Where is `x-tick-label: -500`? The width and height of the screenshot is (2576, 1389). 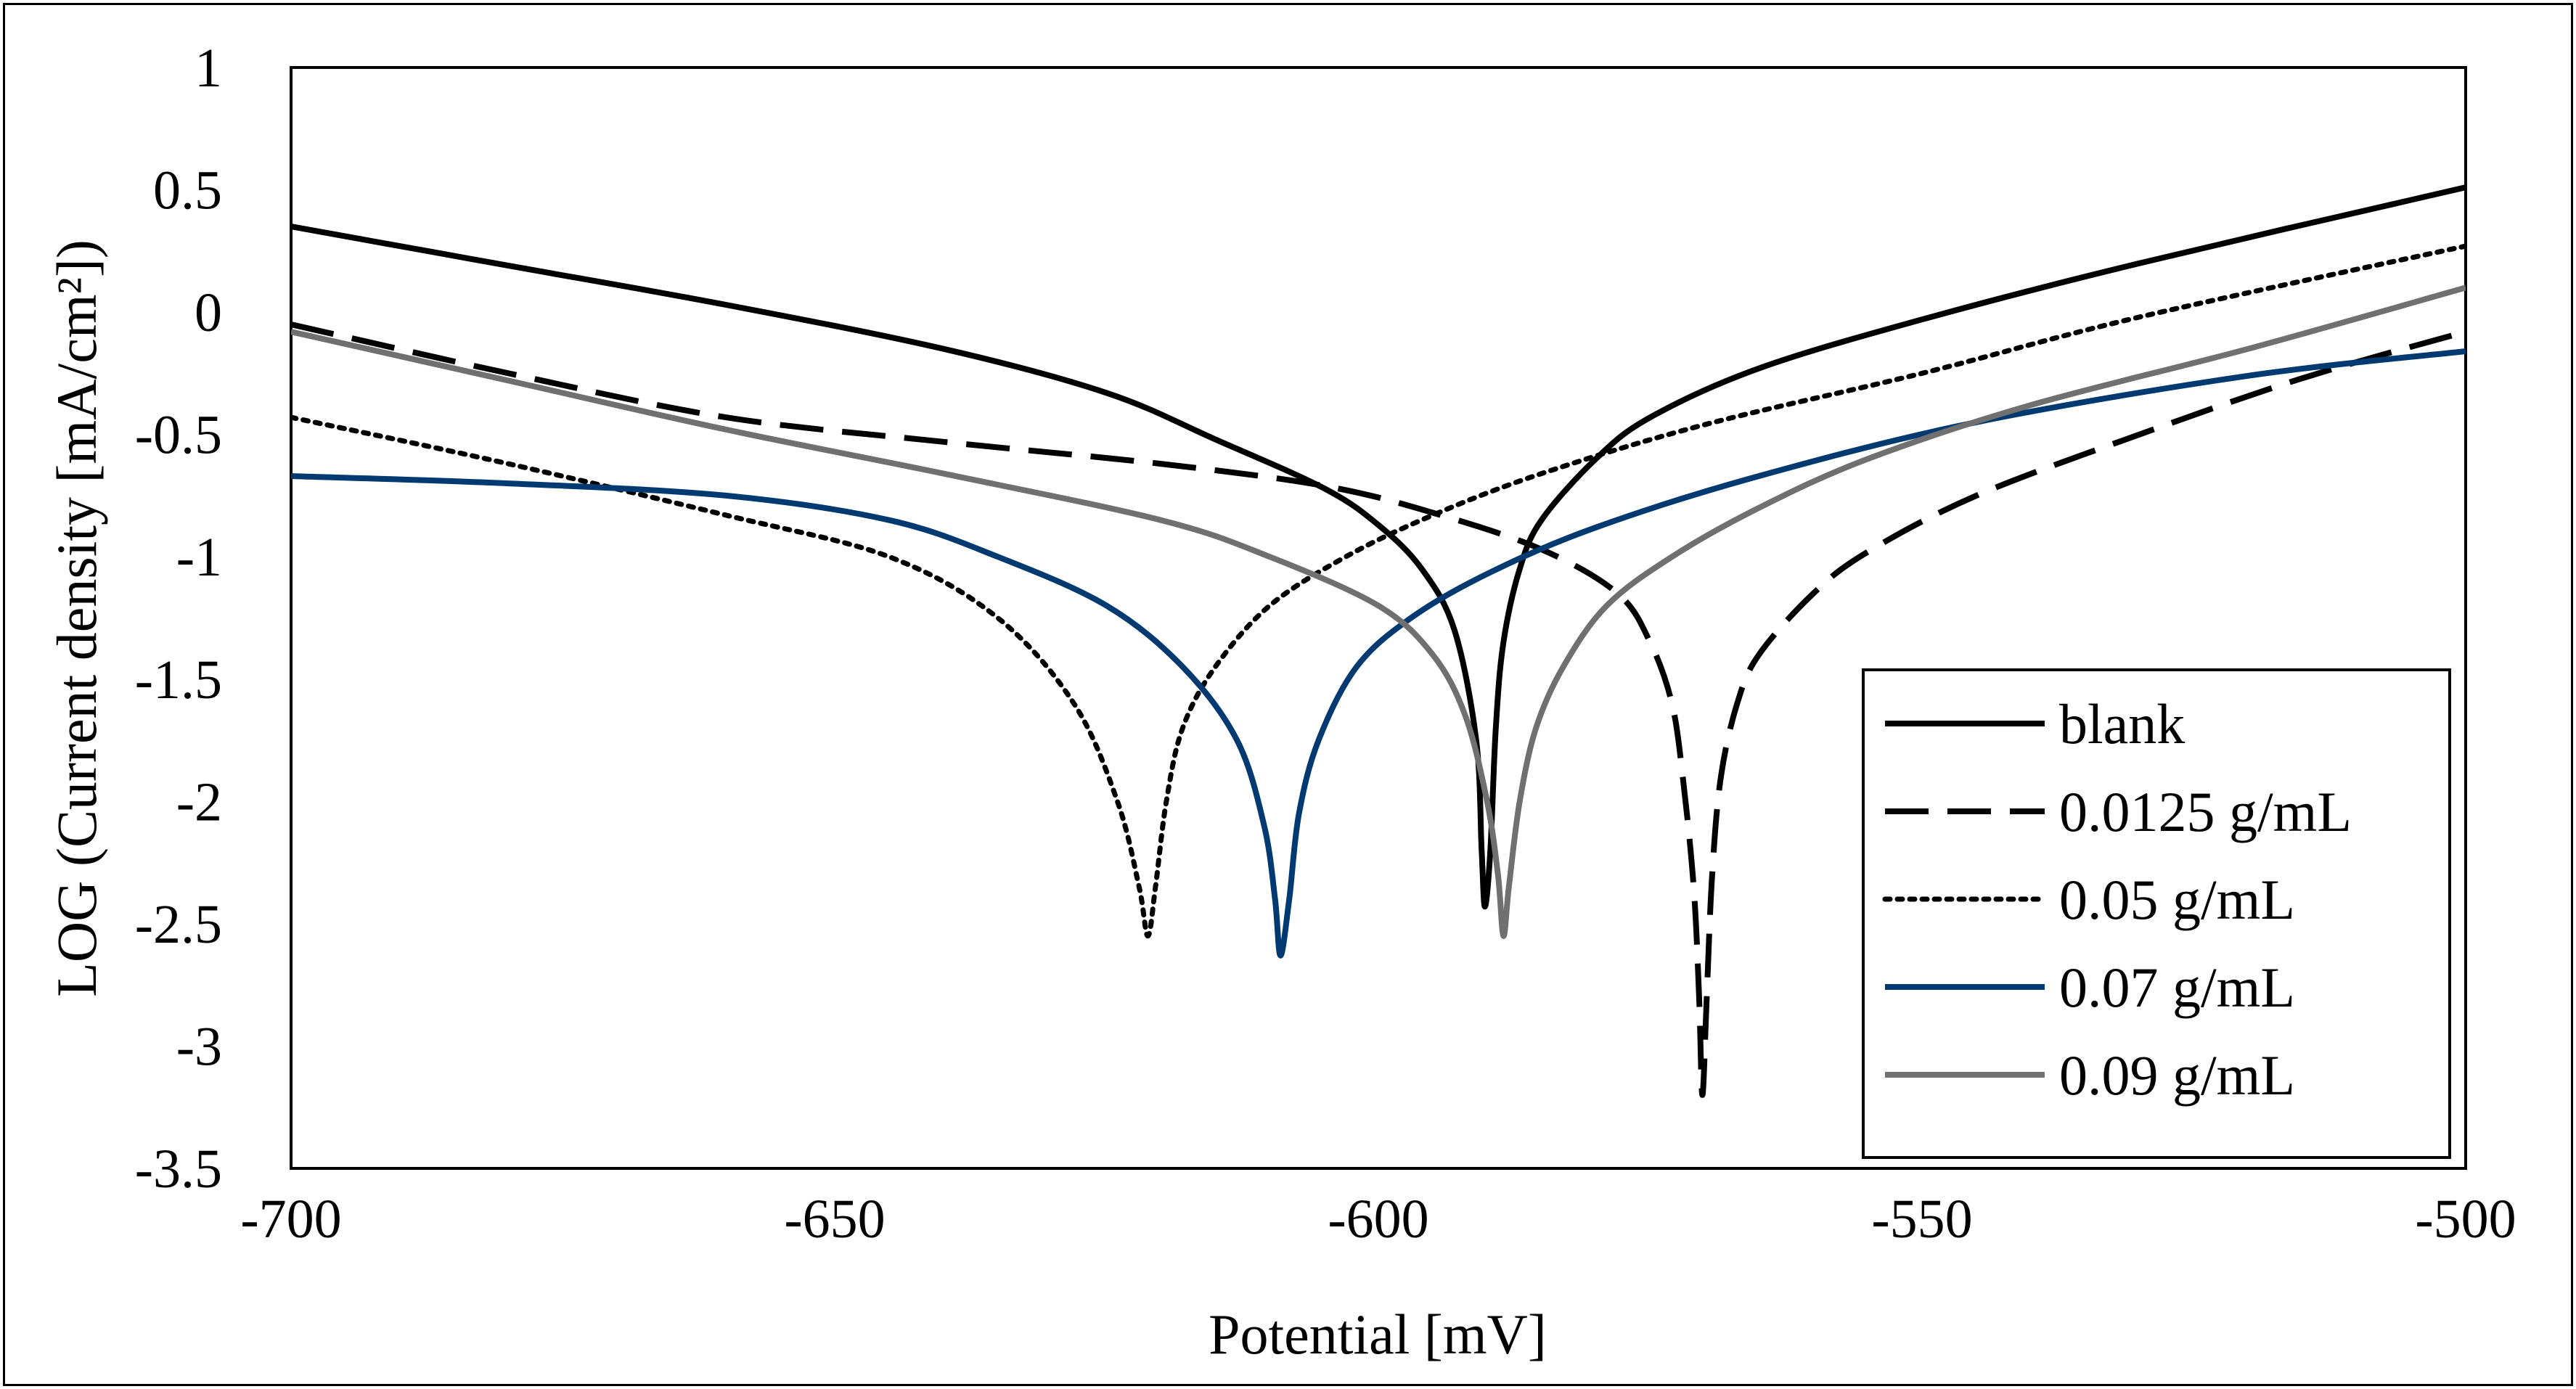 x-tick-label: -500 is located at coordinates (2465, 1219).